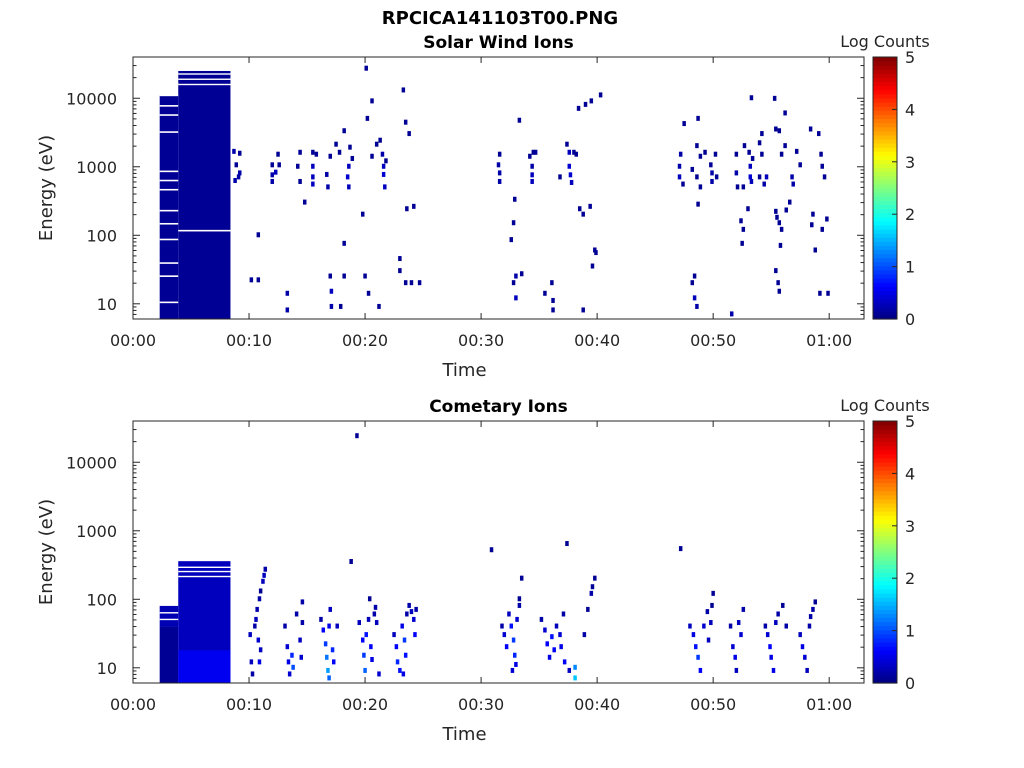  I want to click on colorbar-tick-label: 2, so click(910, 214).